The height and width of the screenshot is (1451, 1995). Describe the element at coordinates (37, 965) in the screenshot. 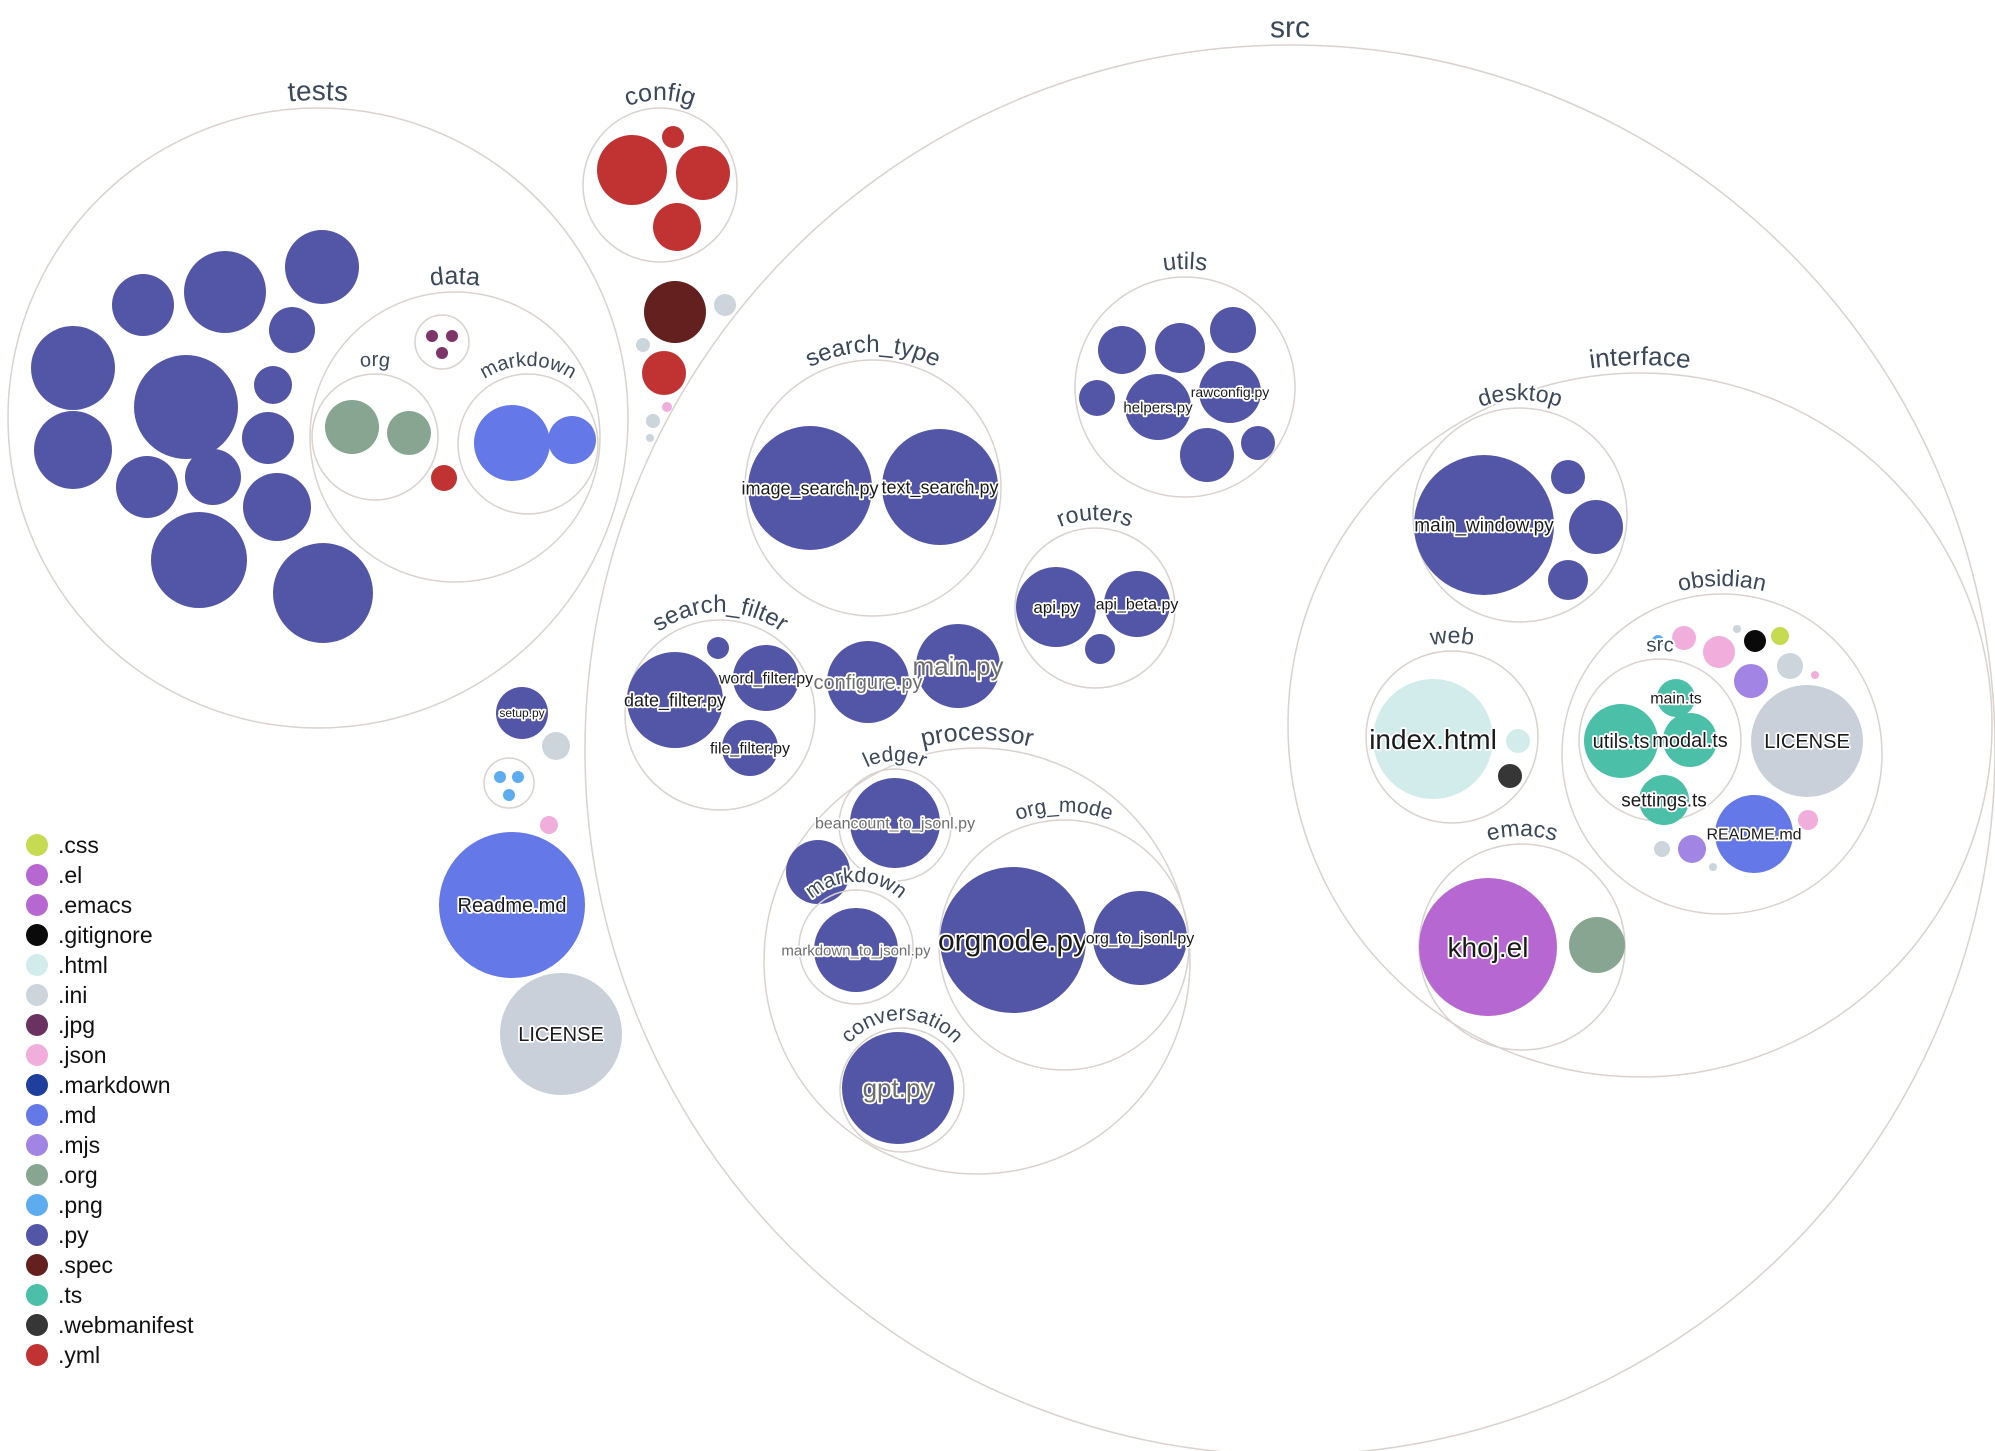

I see `legend-swatch-html` at that location.